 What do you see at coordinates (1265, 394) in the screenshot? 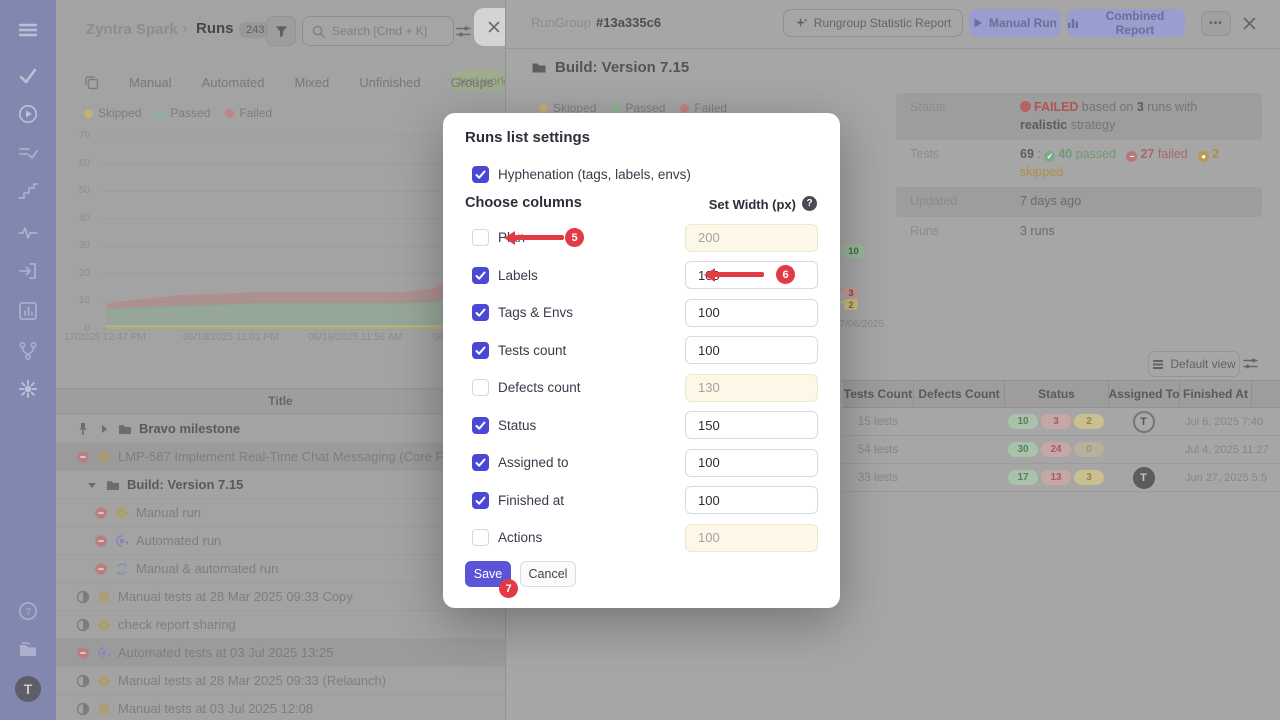
I see `column-header-clipped` at bounding box center [1265, 394].